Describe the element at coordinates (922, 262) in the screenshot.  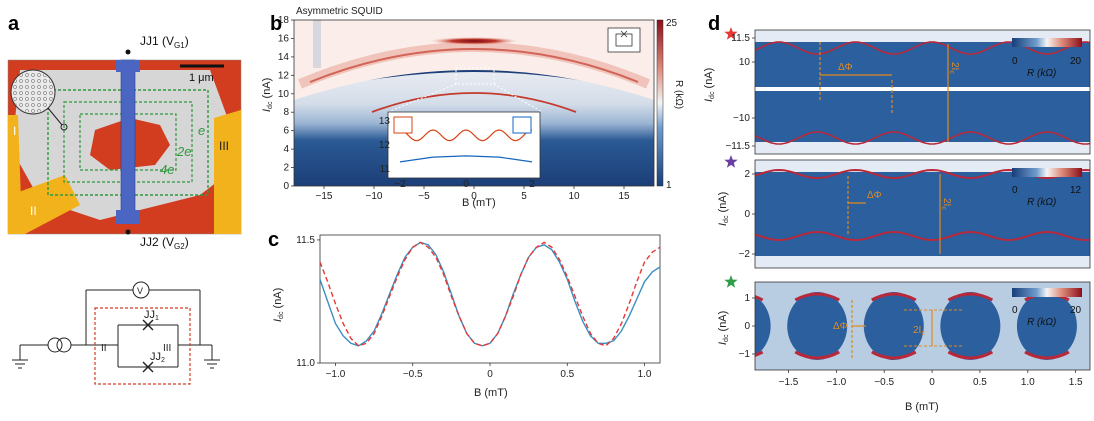
I see `d2-bottom-band` at that location.